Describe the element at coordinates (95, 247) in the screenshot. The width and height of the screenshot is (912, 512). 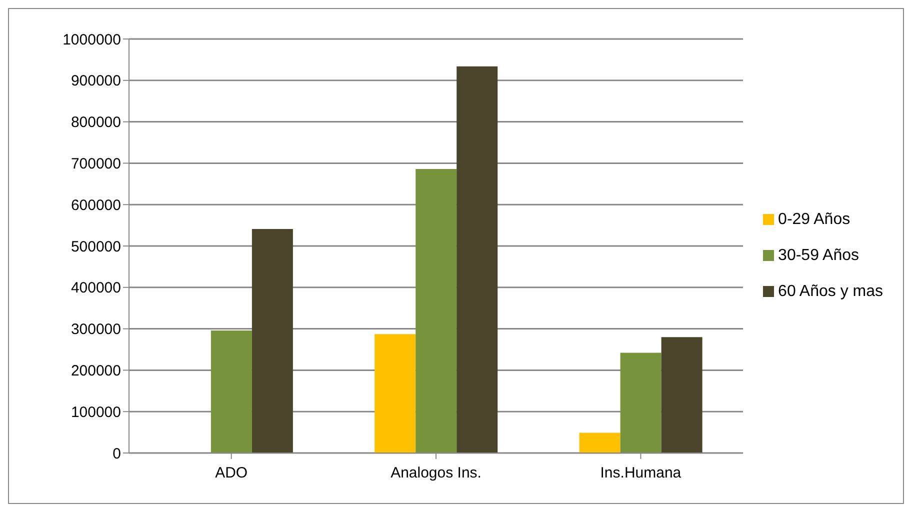
I see `y-tick-label: 500000` at that location.